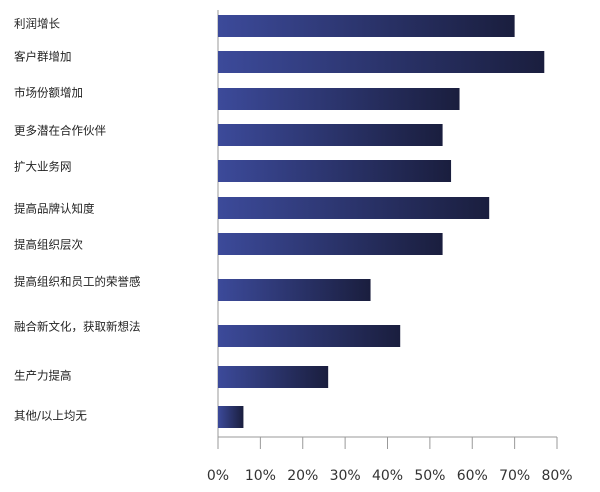  What do you see at coordinates (37, 24) in the screenshot?
I see `category-label-1: 利润增长` at bounding box center [37, 24].